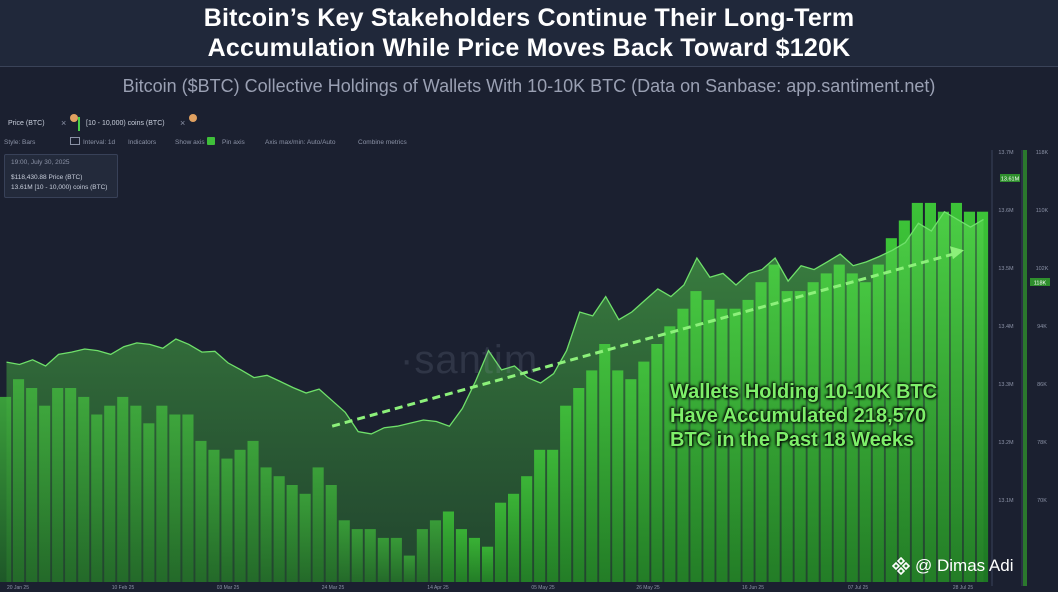  Describe the element at coordinates (47, 177) in the screenshot. I see `tooltip-price: $118,430.88 Price (BTC)` at that location.